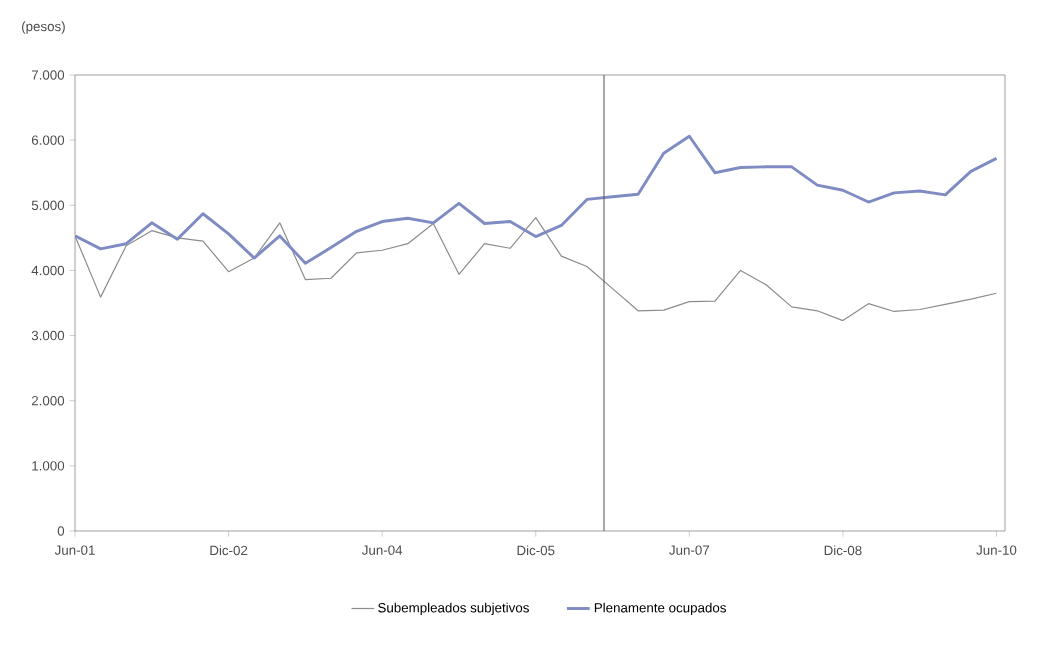 This screenshot has width=1037, height=648. I want to click on line-series, so click(536, 269).